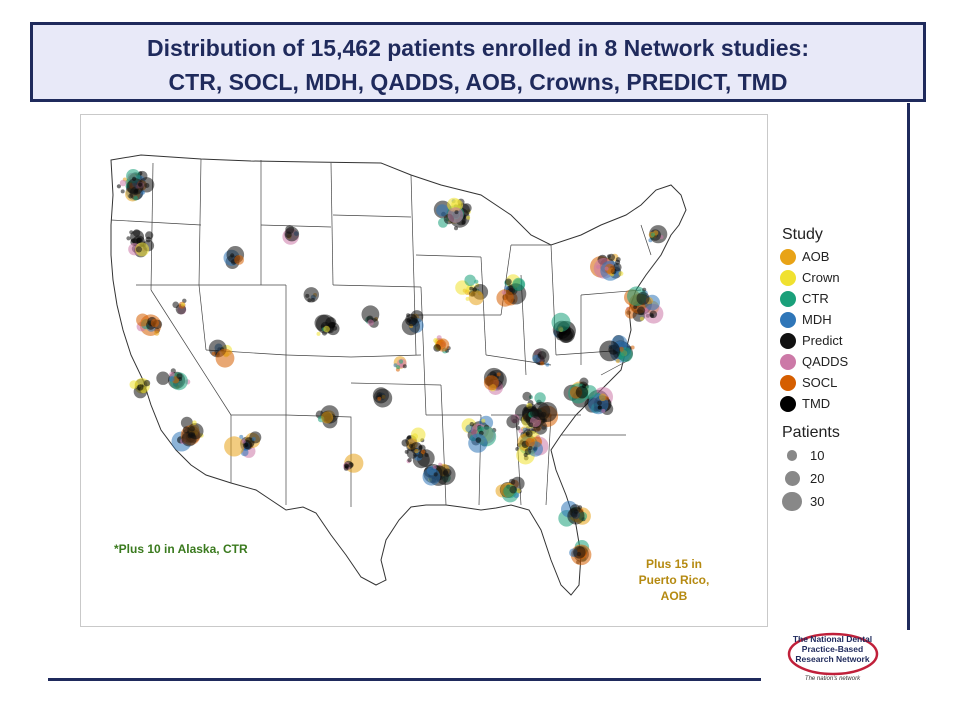  Describe the element at coordinates (792, 478) in the screenshot. I see `size-dot-icon` at that location.